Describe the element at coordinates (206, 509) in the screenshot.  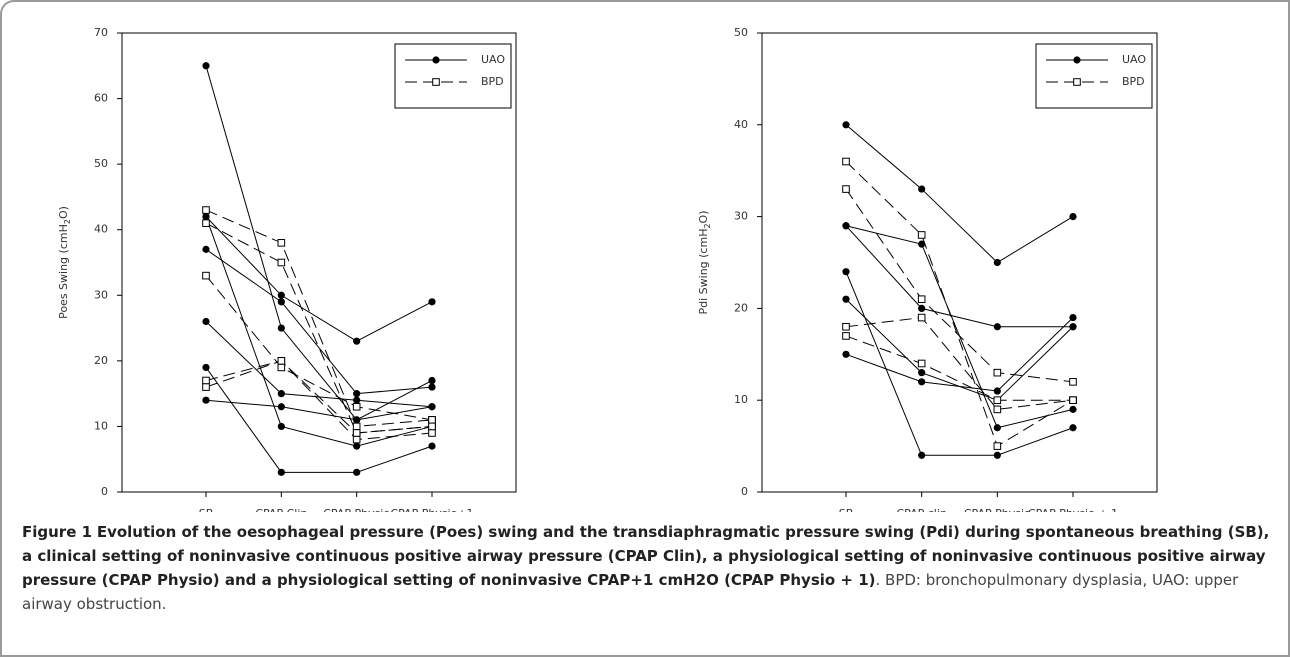
I see `x-tick-label: SB` at that location.